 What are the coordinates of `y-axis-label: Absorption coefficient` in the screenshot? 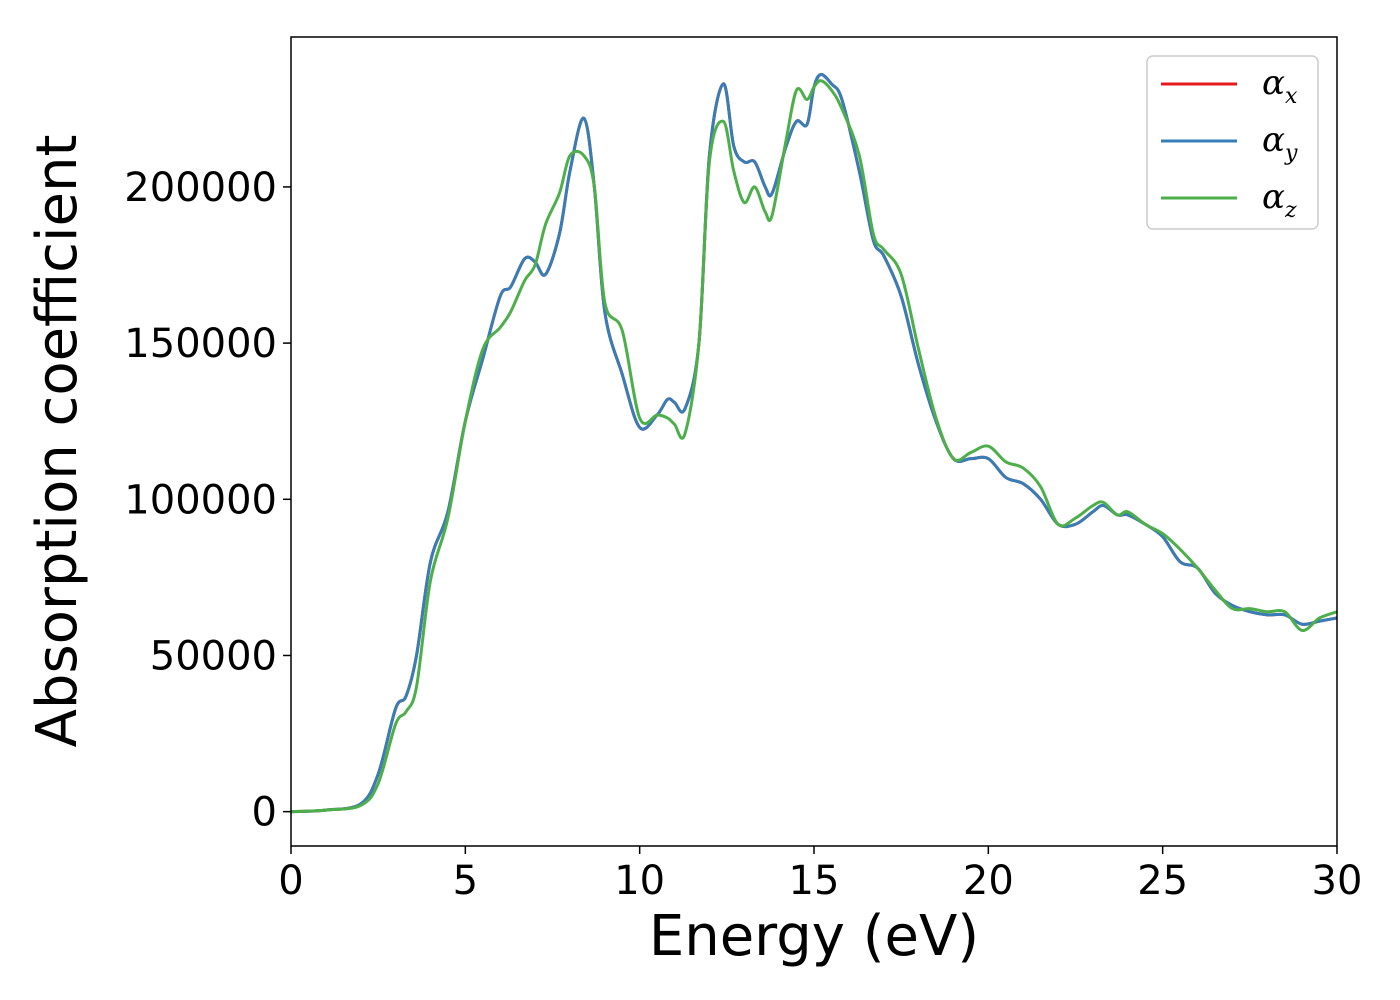 It's located at (57, 441).